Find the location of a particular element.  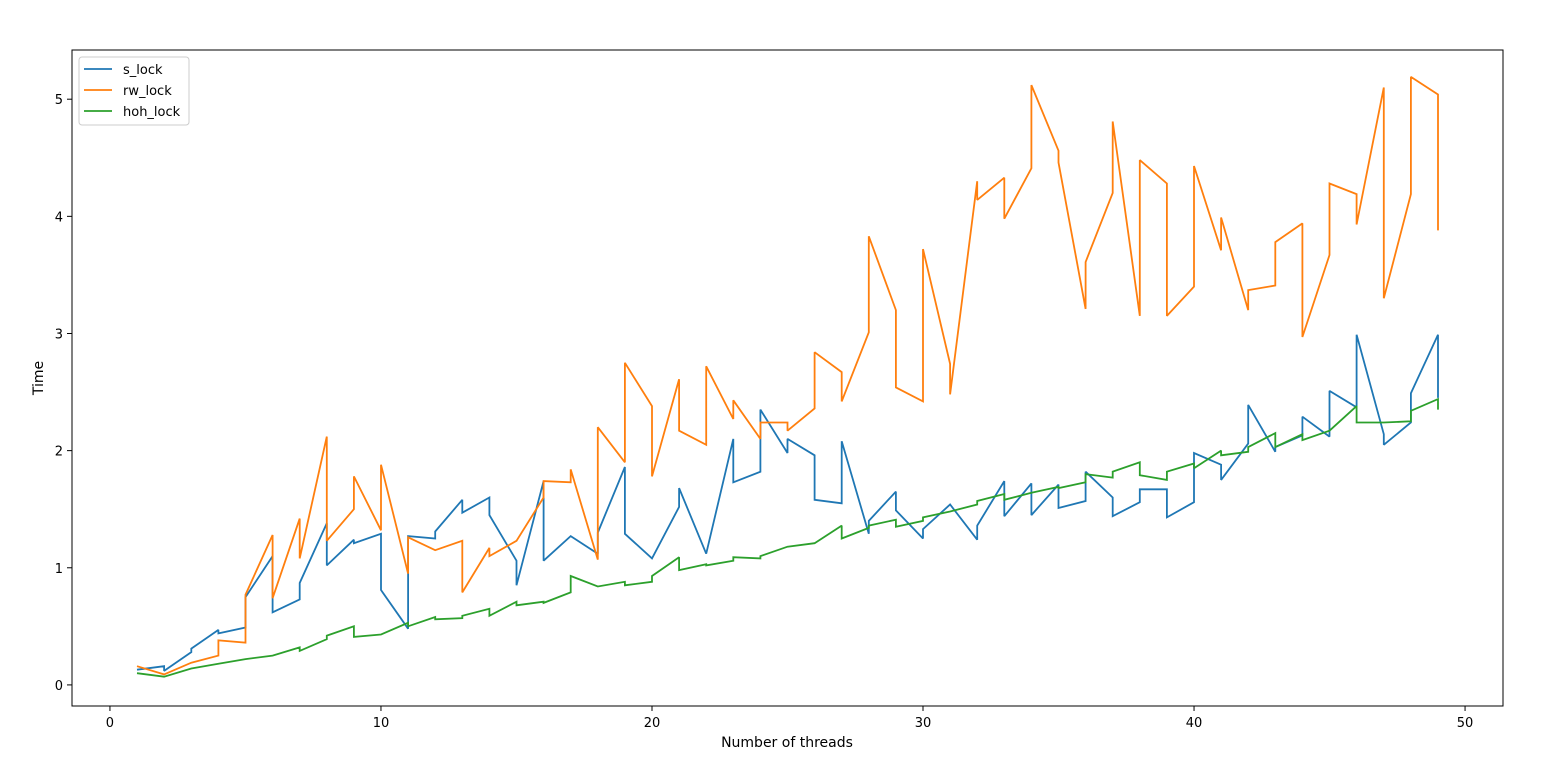

y-tick-label: 4 is located at coordinates (59, 217).